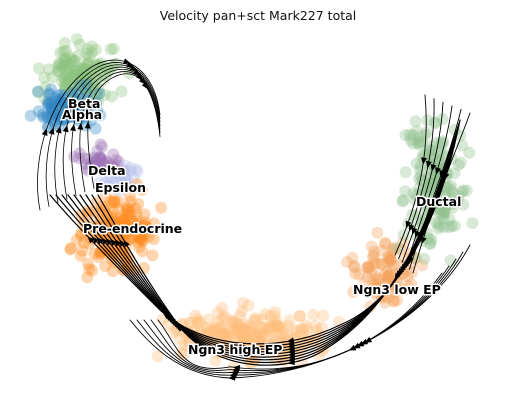  I want to click on cluster-label: Delta, so click(107, 170).